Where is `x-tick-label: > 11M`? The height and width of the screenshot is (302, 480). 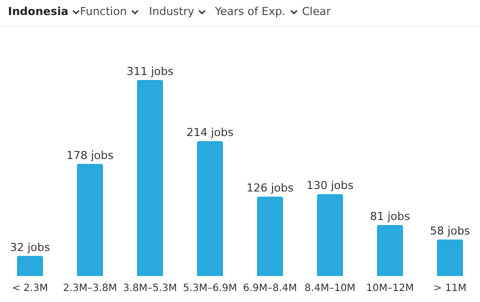
x-tick-label: > 11M is located at coordinates (450, 288).